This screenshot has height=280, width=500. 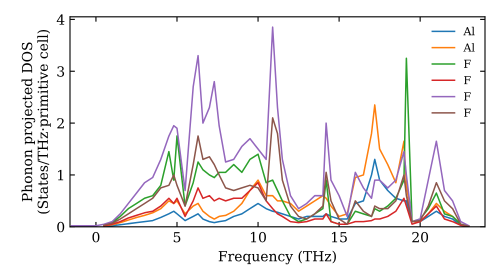 I want to click on y-tick-label: 0, so click(x=60, y=227).